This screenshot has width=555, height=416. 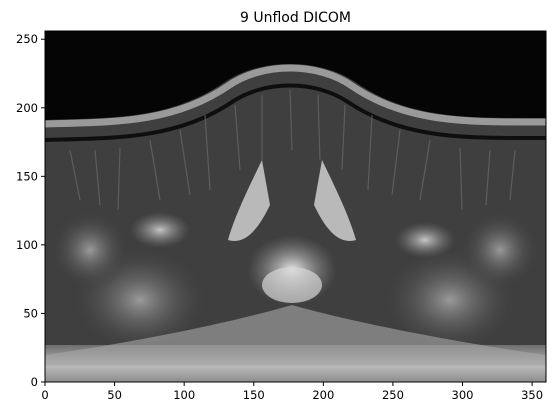 I want to click on x-tick-label: 250, so click(x=393, y=395).